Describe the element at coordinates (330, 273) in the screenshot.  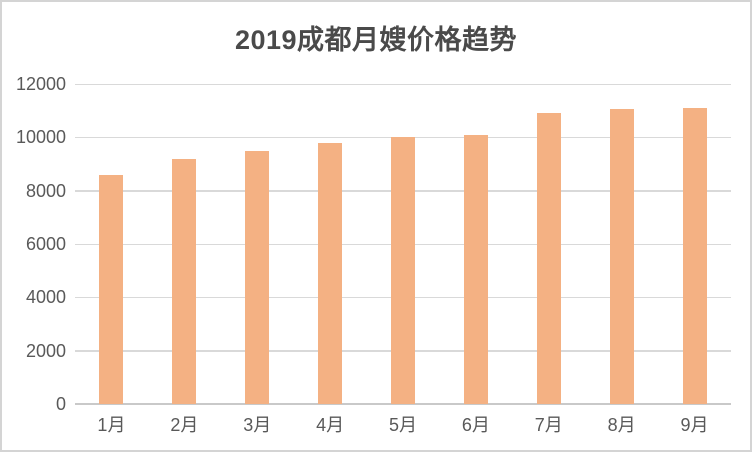
I see `bar-4月` at that location.